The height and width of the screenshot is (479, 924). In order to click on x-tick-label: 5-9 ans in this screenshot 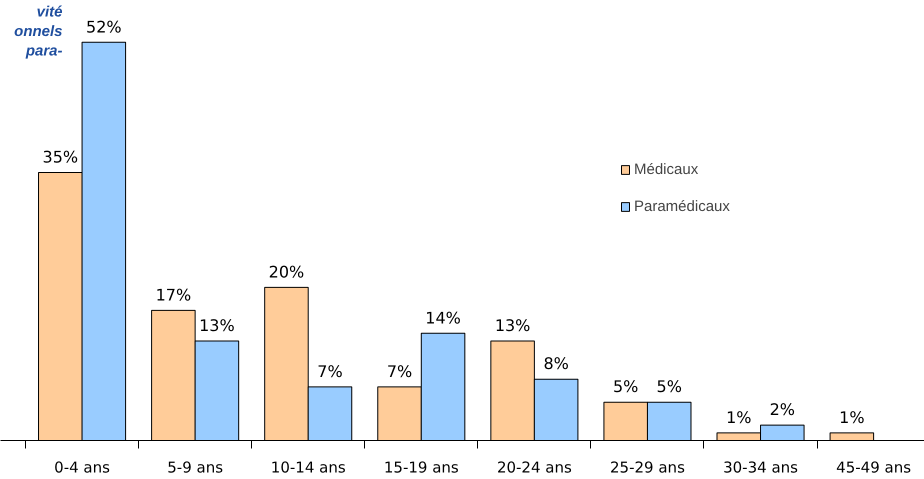, I will do `click(195, 467)`.